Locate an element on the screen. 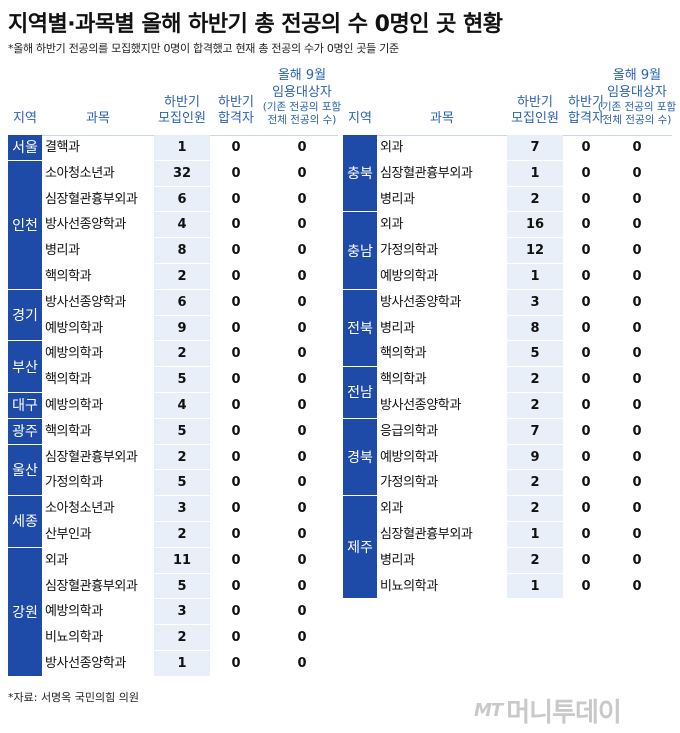 The width and height of the screenshot is (680, 733). page-title: 지역별·과목별 올해 하반기 총 전공의 수 0명인 곳 현황 is located at coordinates (255, 24).